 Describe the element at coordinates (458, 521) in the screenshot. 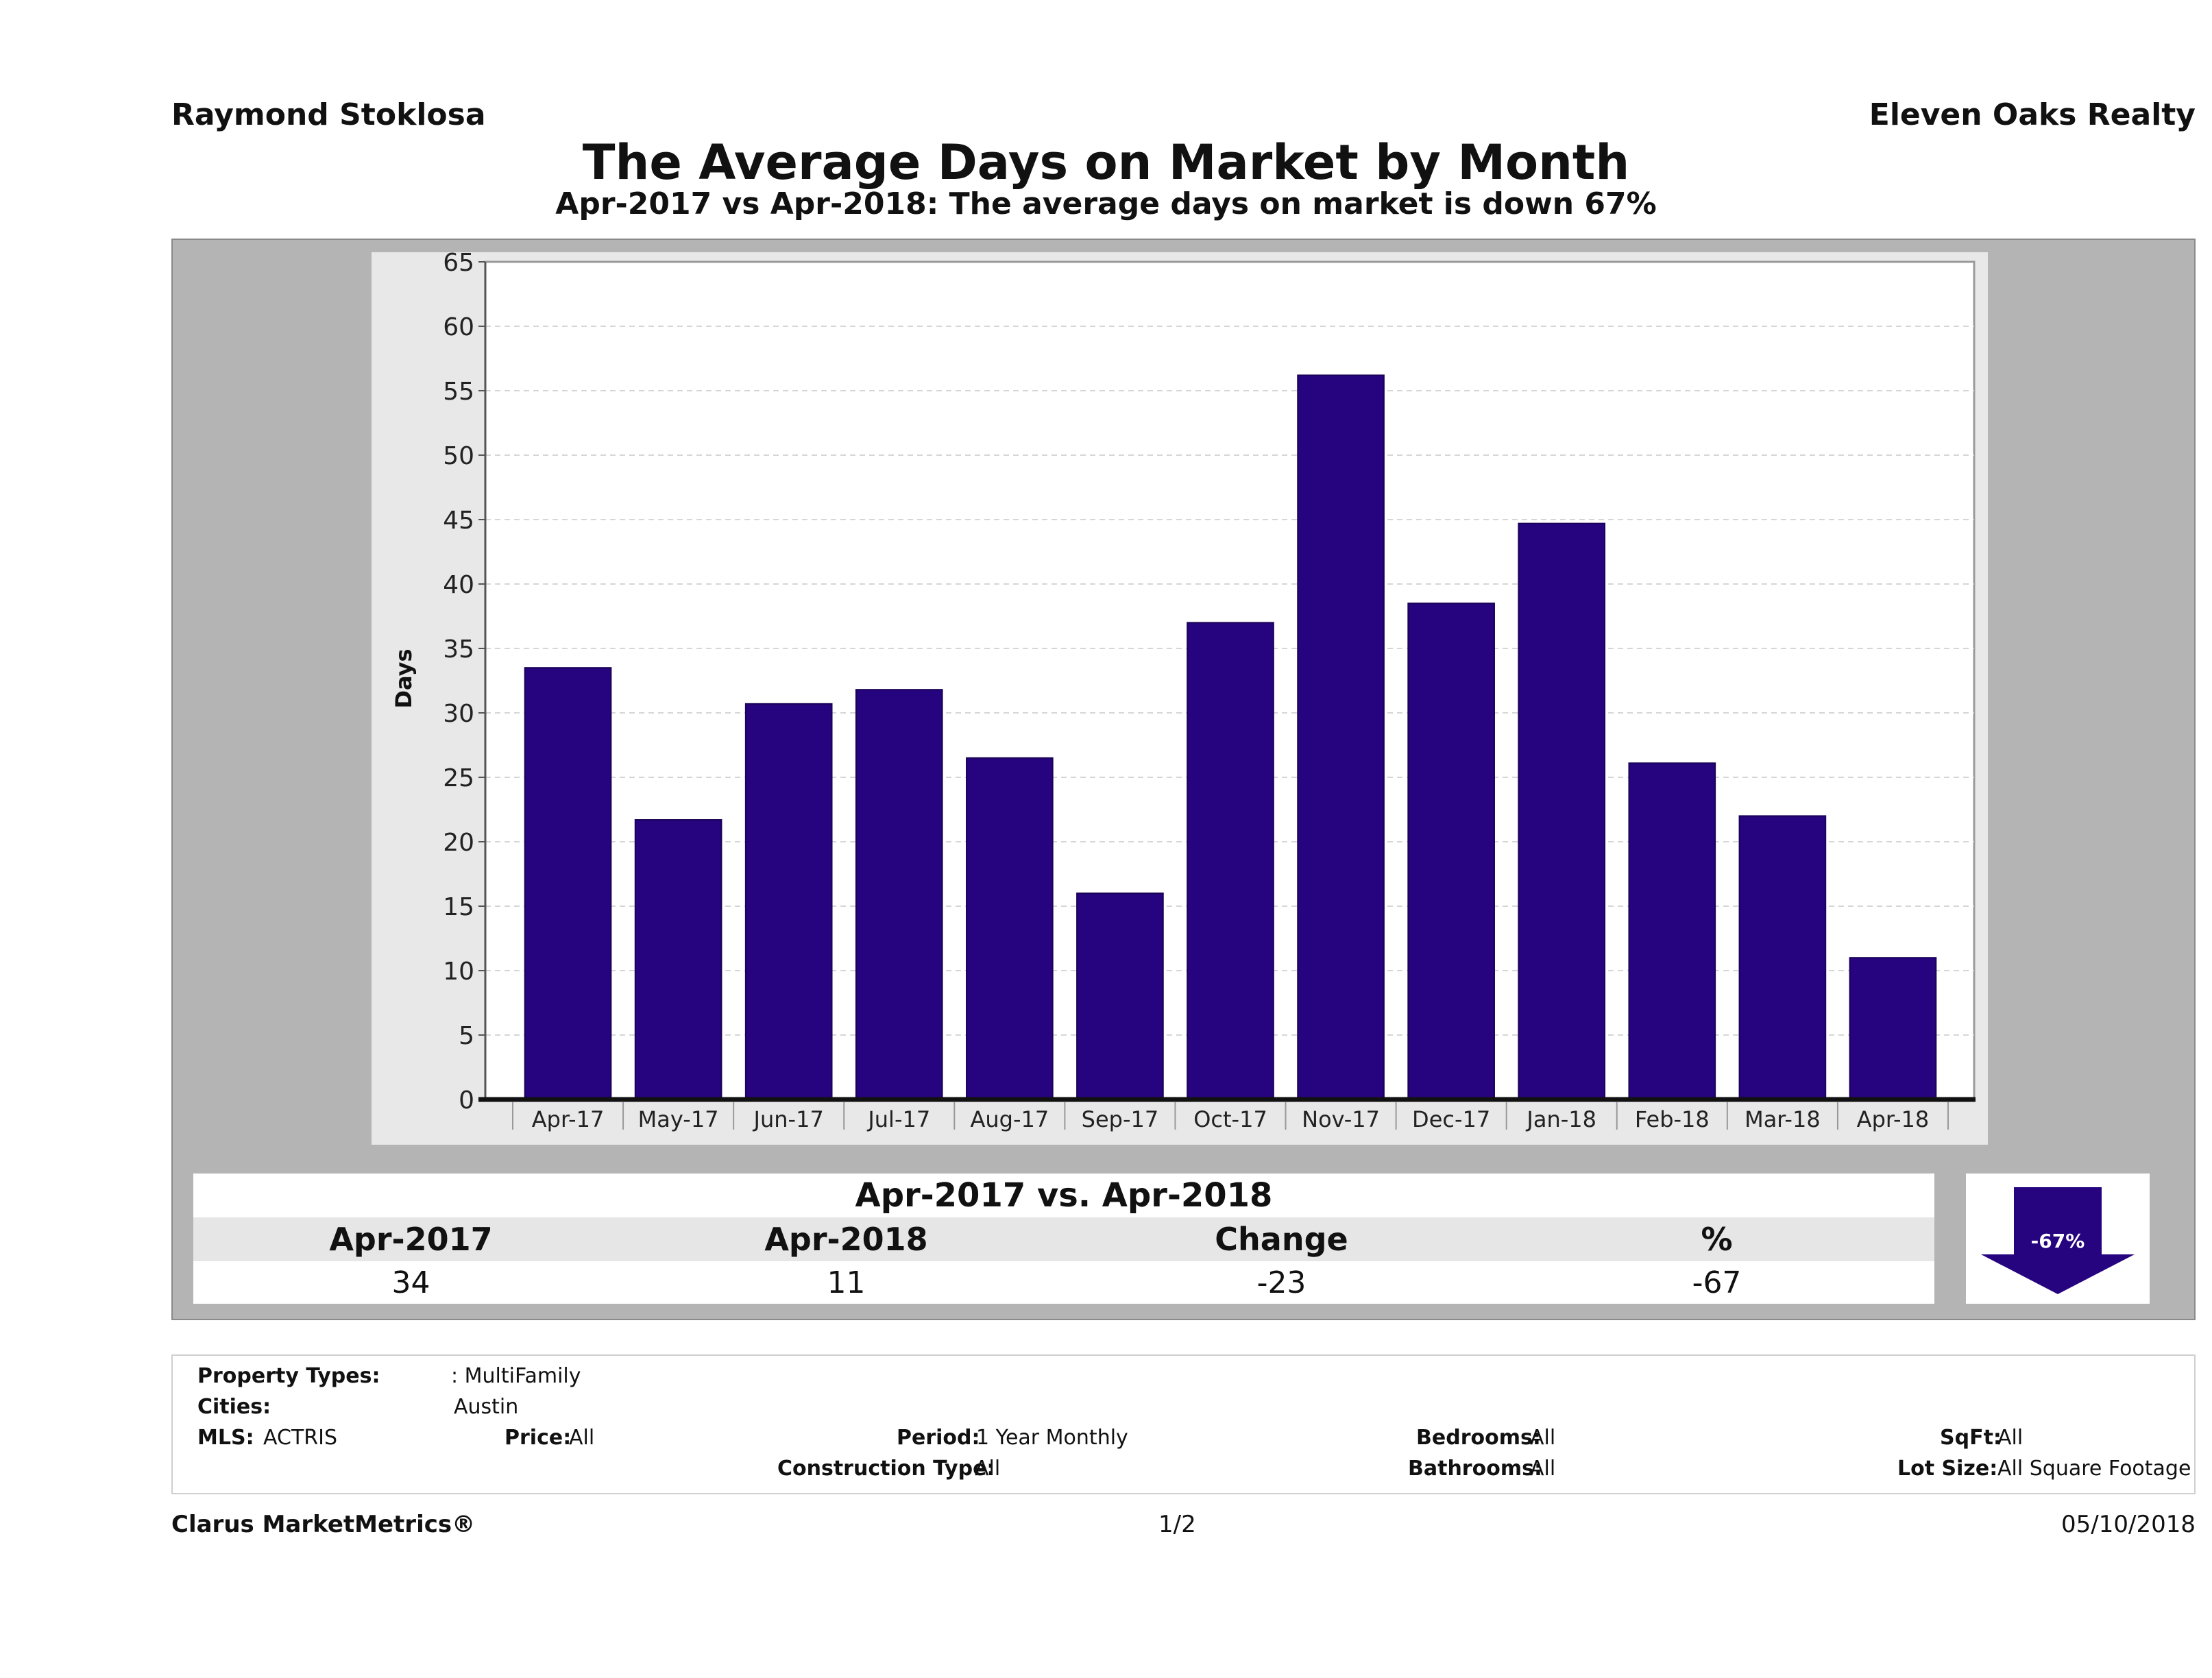

I see `y-tick-label: 45` at that location.